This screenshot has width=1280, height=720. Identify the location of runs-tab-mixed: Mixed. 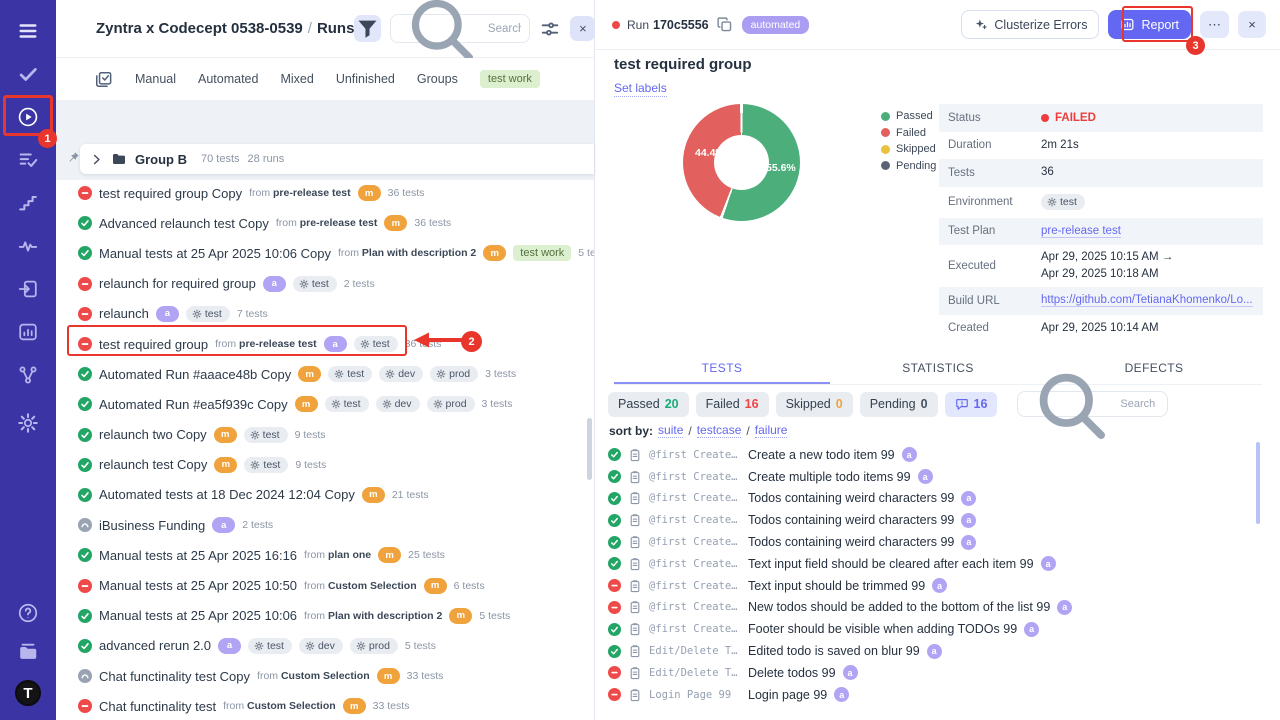
(297, 79).